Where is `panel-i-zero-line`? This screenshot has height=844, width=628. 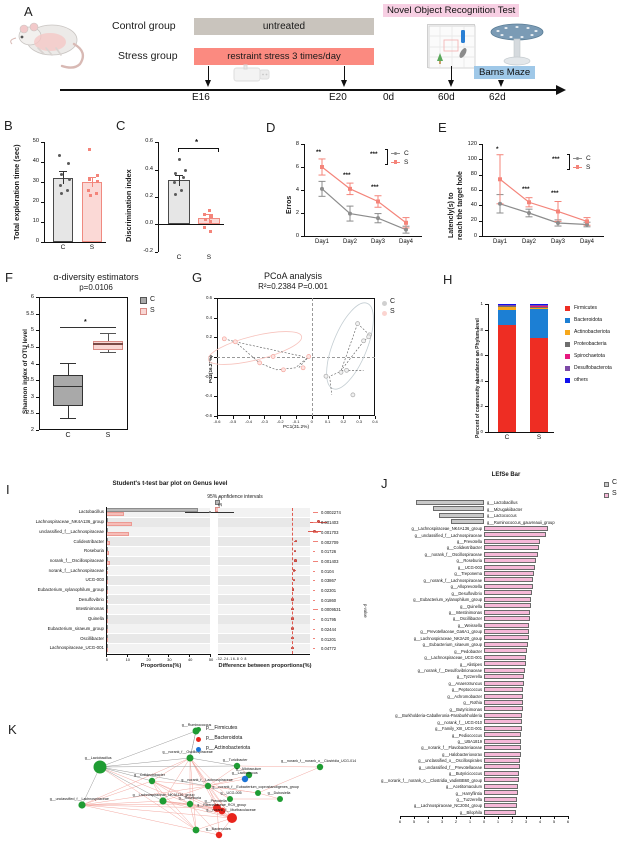
panel-i-zero-line is located at coordinates (292, 581).